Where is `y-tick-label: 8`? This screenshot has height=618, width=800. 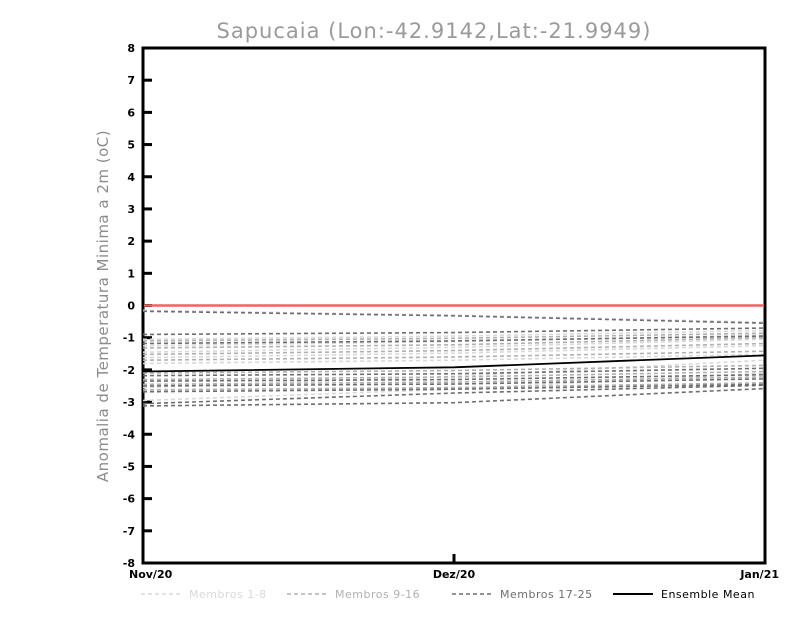 y-tick-label: 8 is located at coordinates (131, 48).